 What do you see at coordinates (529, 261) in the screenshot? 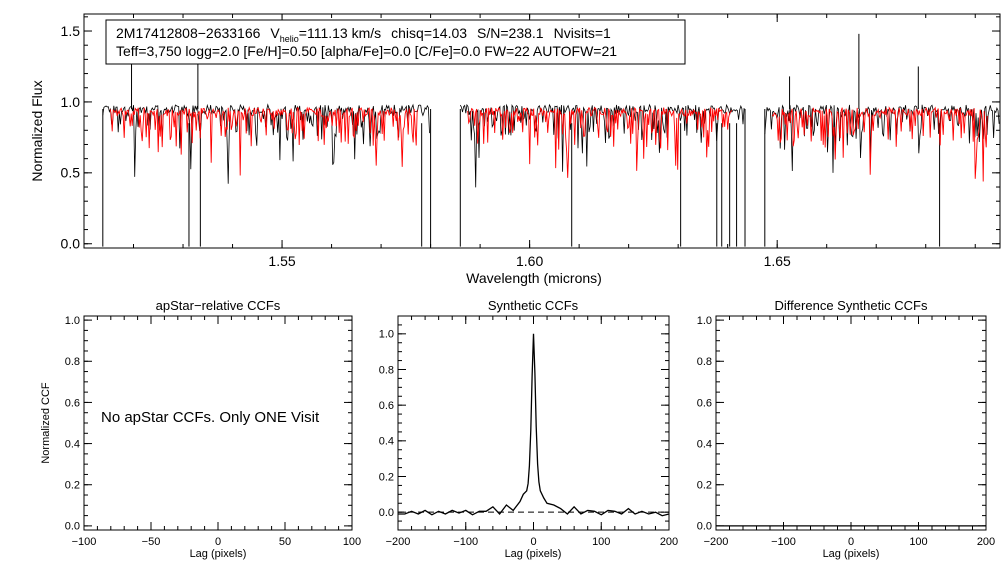
I see `x-tick-label: 1.60` at bounding box center [529, 261].